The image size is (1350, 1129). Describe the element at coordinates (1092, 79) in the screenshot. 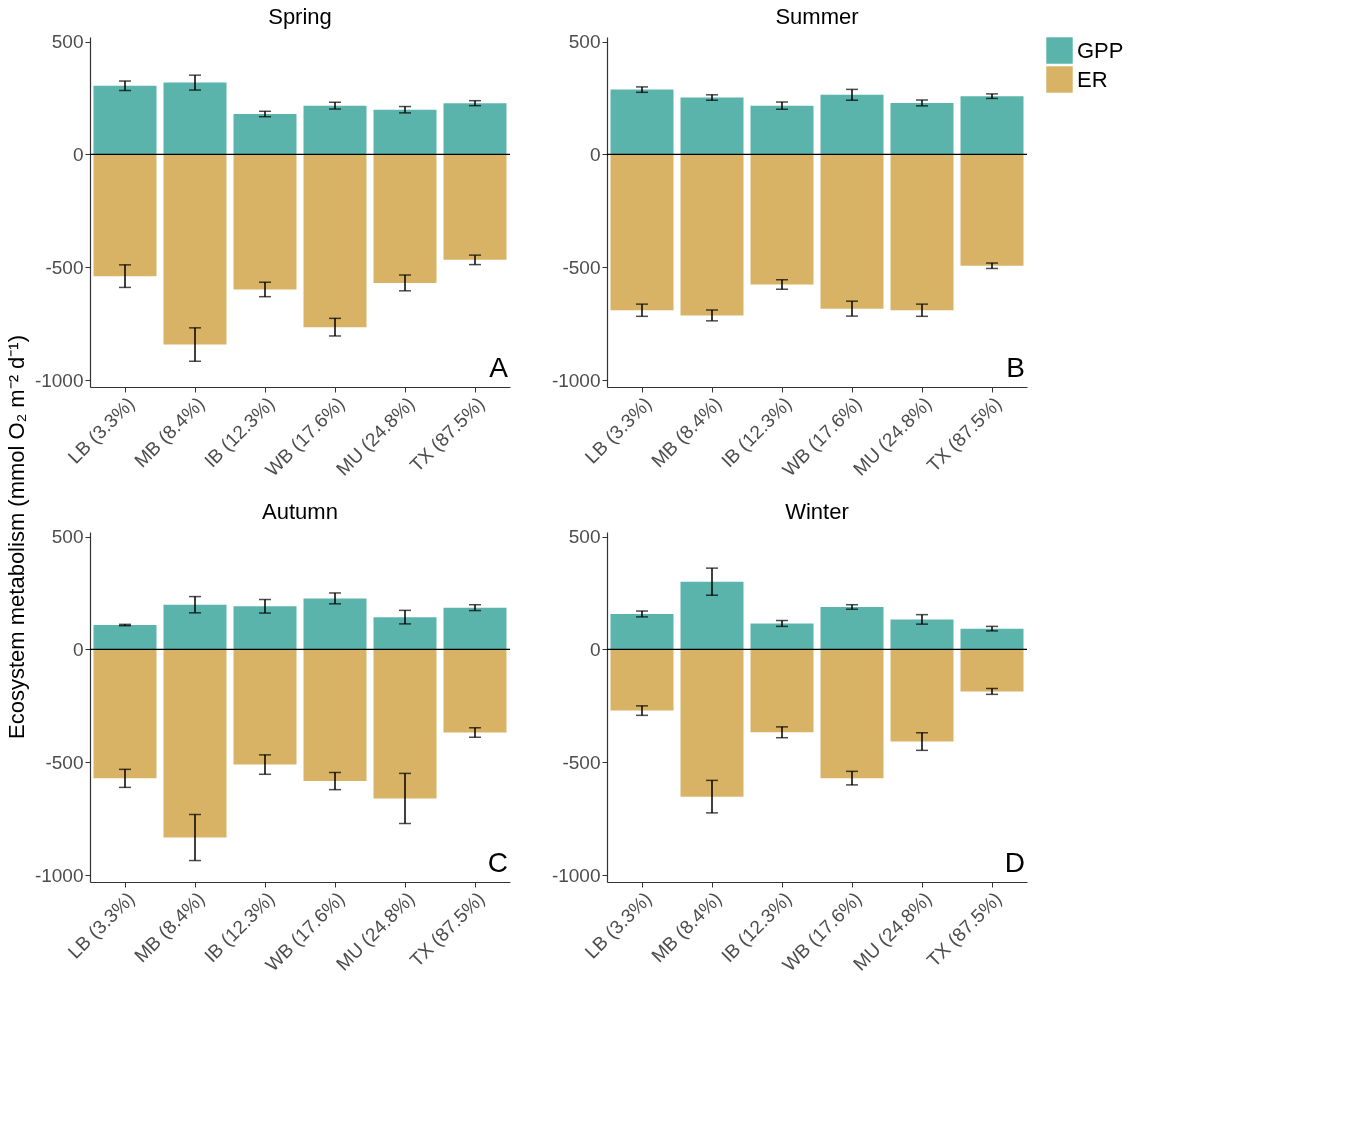

I see `legend-label: ER` at that location.